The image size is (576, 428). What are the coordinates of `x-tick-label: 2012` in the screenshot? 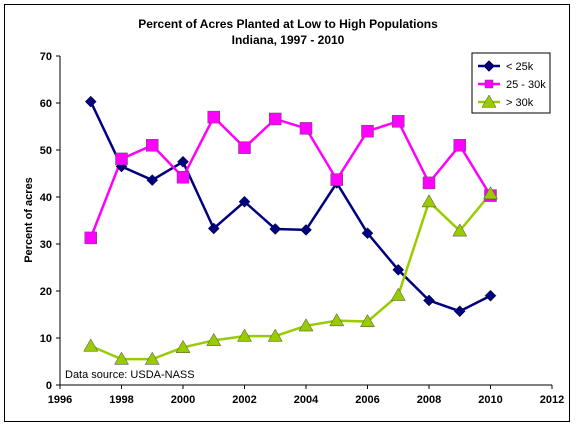 It's located at (552, 400).